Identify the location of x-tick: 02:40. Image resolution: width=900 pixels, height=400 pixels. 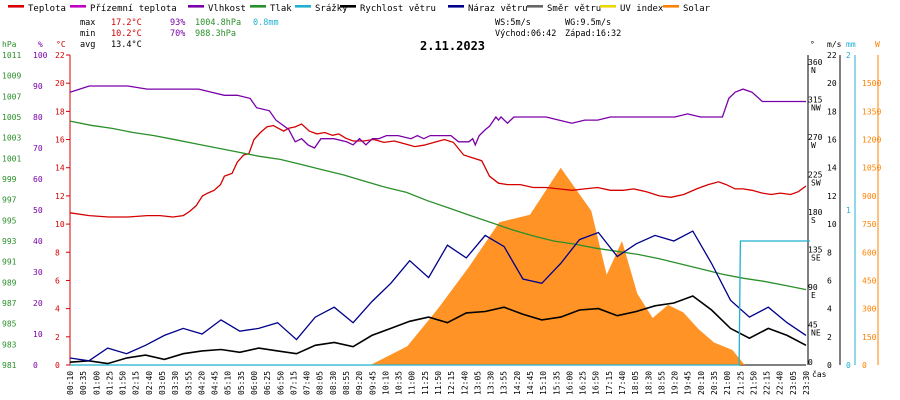
(149, 383).